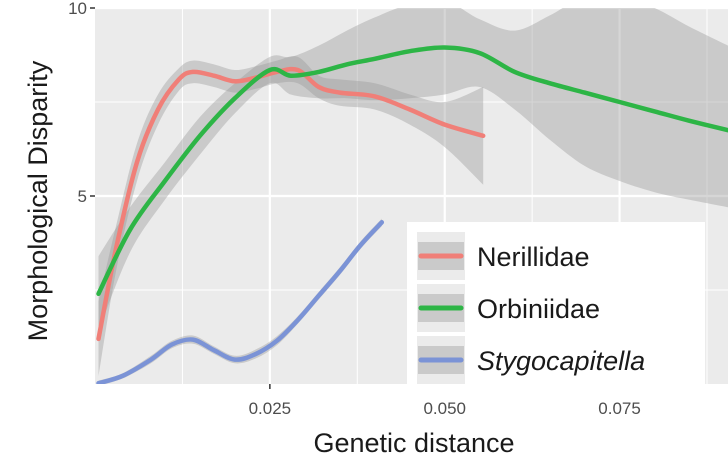  What do you see at coordinates (561, 361) in the screenshot?
I see `legend-label: Stygocapitella` at bounding box center [561, 361].